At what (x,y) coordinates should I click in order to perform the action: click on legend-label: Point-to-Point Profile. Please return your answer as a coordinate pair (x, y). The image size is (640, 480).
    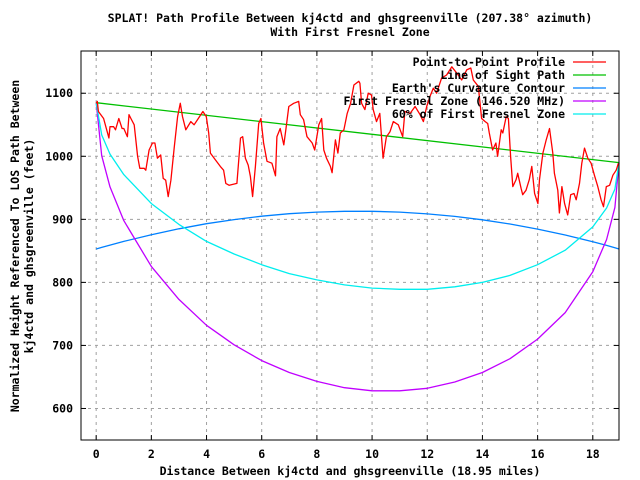
    Looking at the image, I should click on (489, 62).